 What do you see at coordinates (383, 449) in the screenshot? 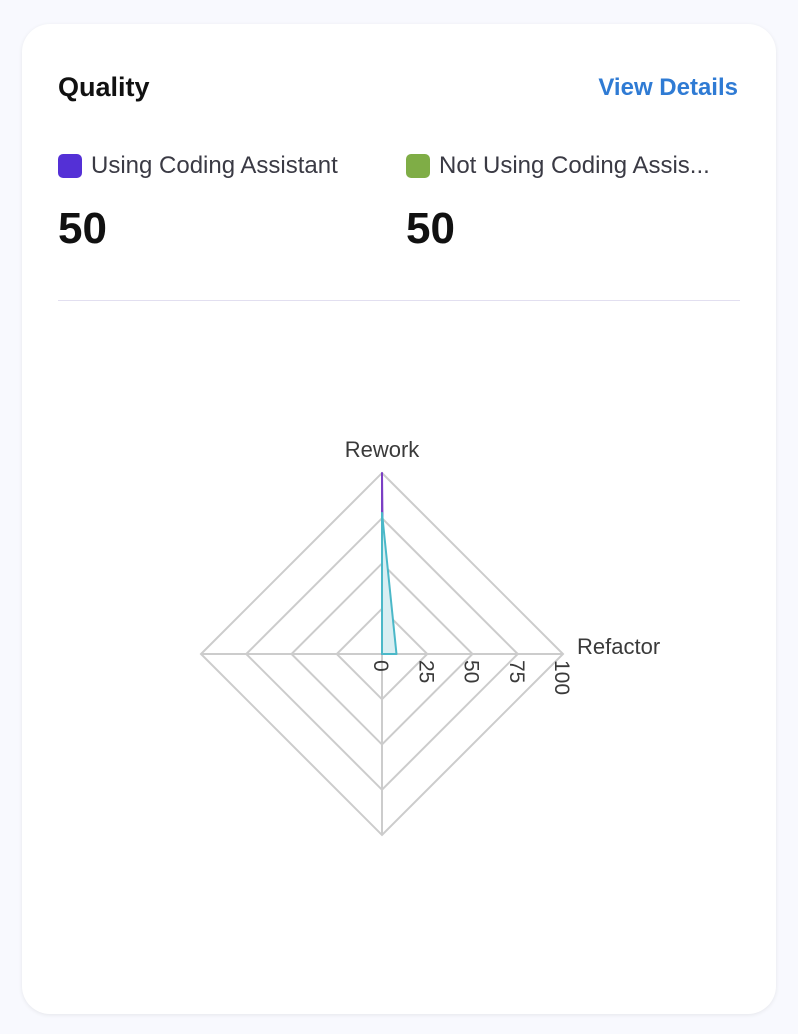
I see `axis-label: Rework` at bounding box center [383, 449].